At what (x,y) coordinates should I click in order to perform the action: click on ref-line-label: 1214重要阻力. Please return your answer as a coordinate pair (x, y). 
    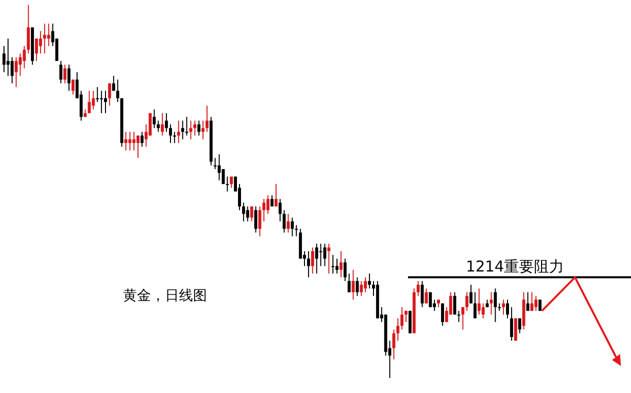
    Looking at the image, I should click on (515, 266).